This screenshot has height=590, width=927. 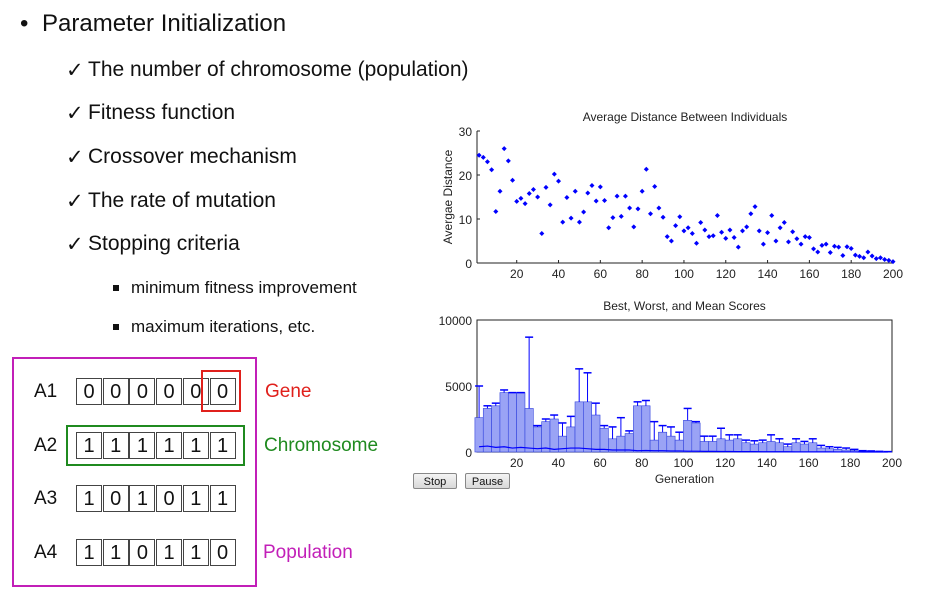 What do you see at coordinates (466, 132) in the screenshot?
I see `y-tick-label: 30` at bounding box center [466, 132].